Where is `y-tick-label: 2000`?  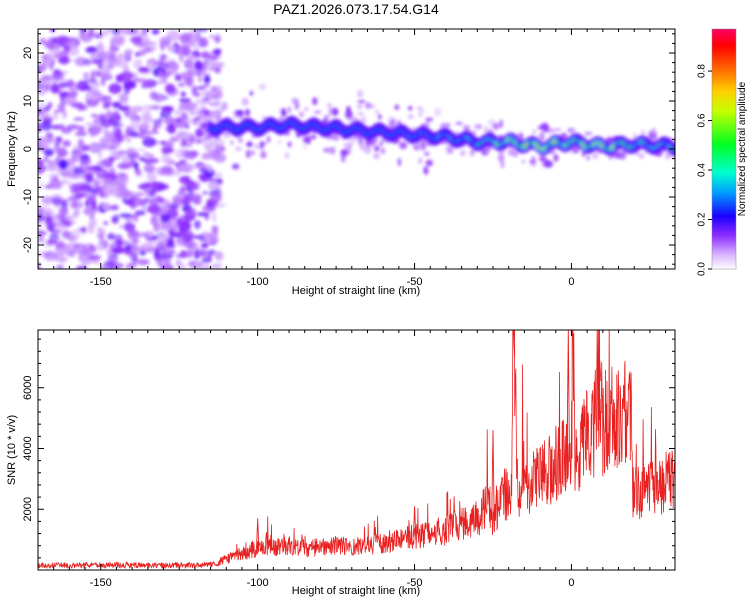 y-tick-label: 2000 is located at coordinates (28, 509).